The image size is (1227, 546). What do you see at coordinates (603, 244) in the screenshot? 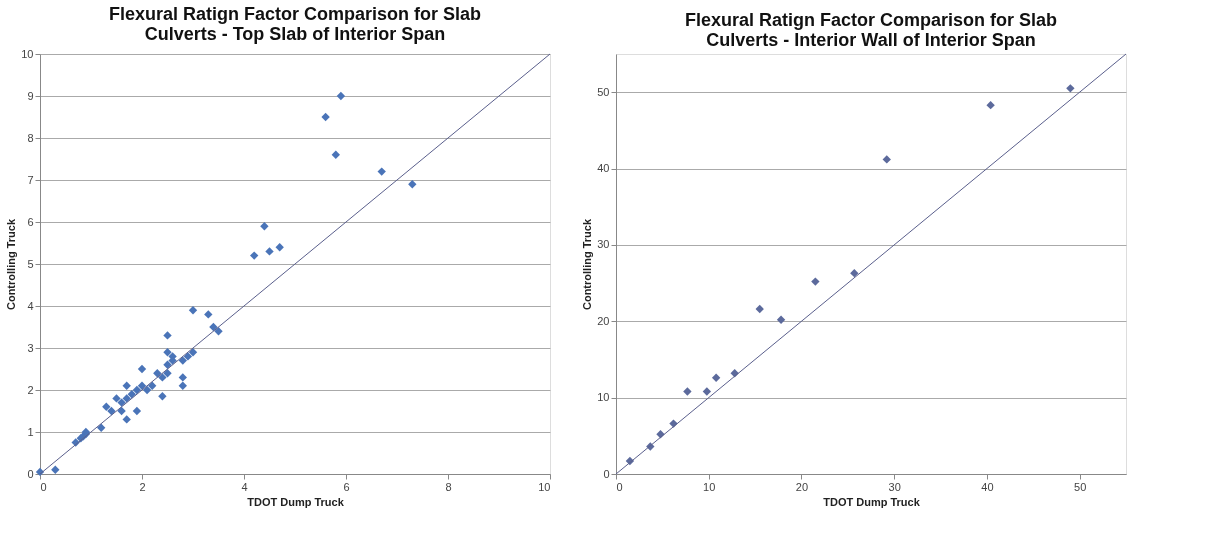
I see `y-tick-label: 30` at bounding box center [603, 244].